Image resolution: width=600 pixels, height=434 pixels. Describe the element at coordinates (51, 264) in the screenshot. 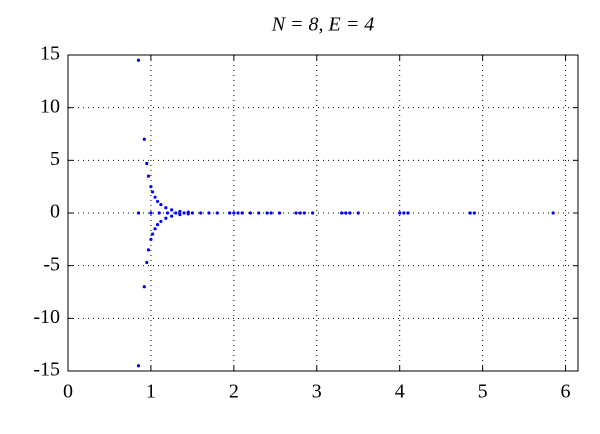

I see `y-tick-label: -5` at that location.